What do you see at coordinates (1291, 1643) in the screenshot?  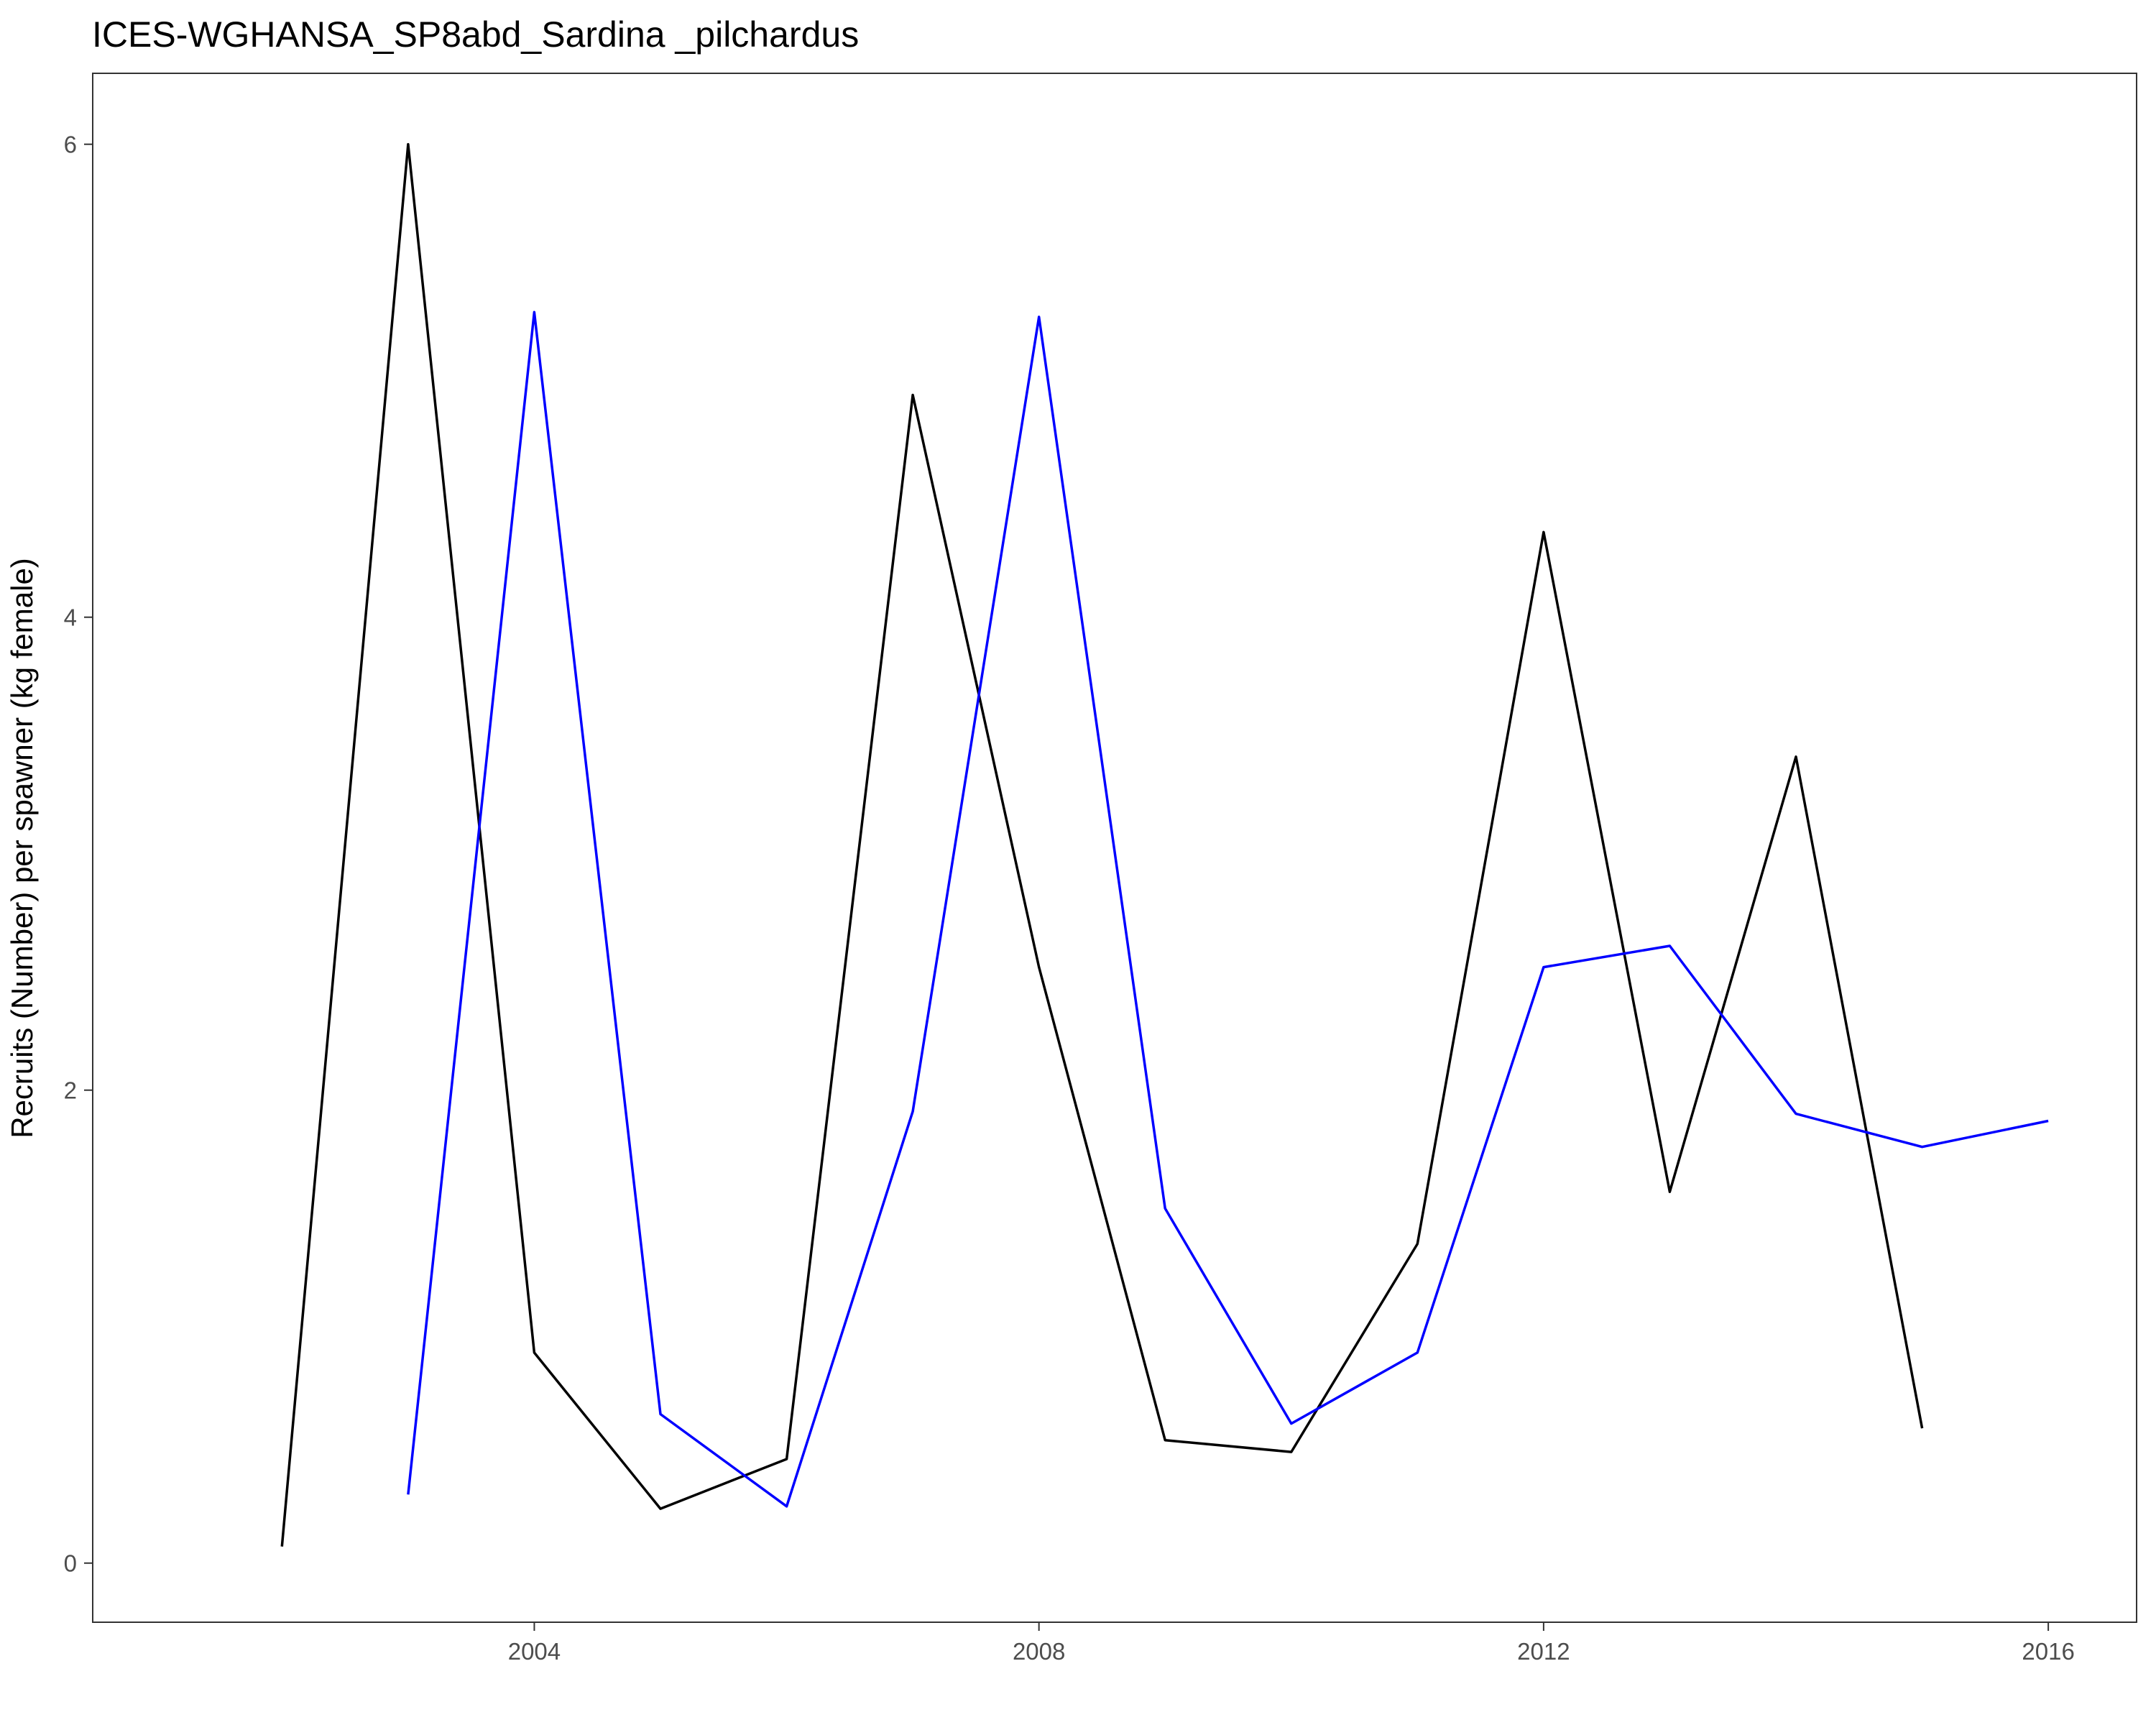 I see `x-axis: 2004 2008 2012 2016` at bounding box center [1291, 1643].